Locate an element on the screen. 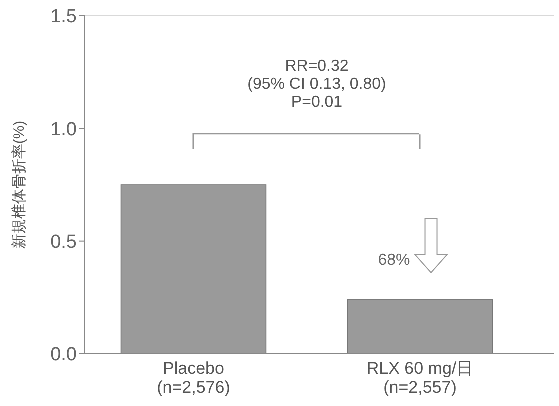 The image size is (559, 406). annotation: RR=0.32 (95% CI 0.13, 0.80) P=0.01 is located at coordinates (317, 85).